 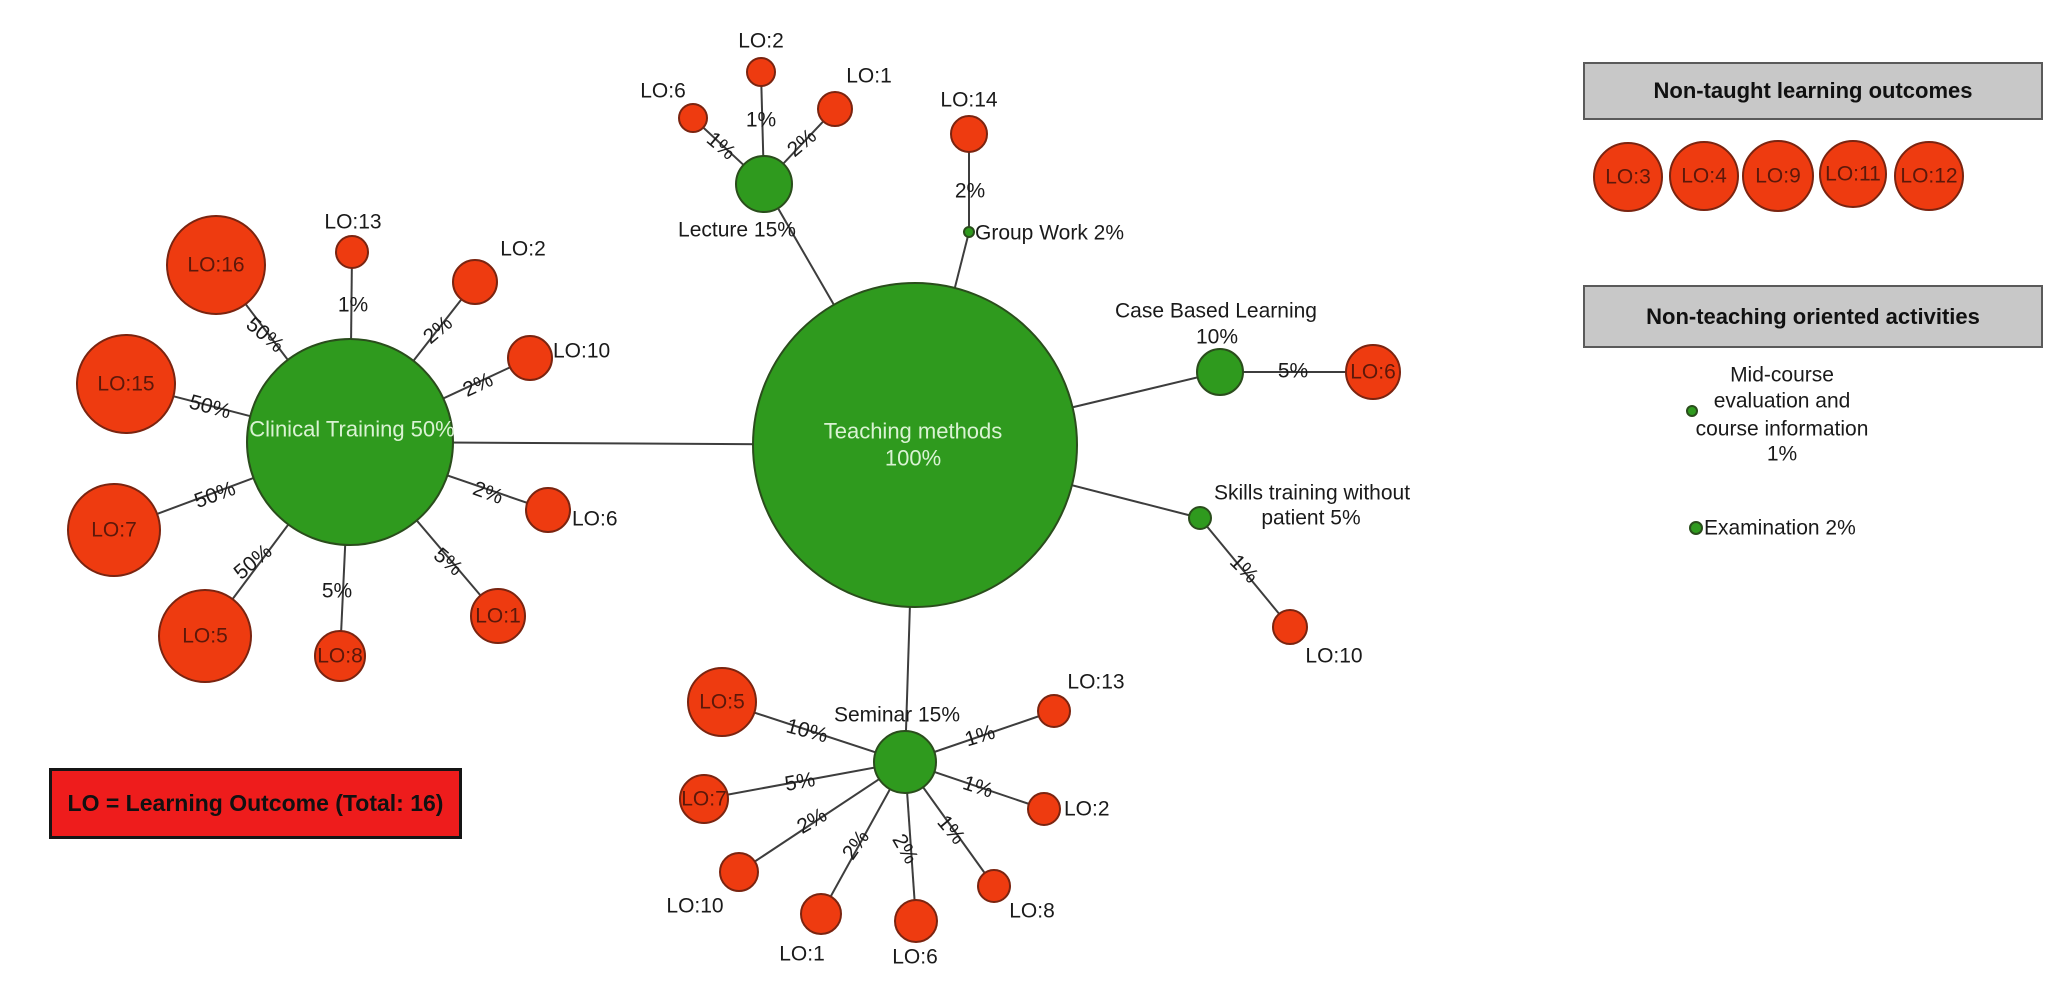 I want to click on non-taught-outcome-lo-4-label: LO:4, so click(x=1704, y=176).